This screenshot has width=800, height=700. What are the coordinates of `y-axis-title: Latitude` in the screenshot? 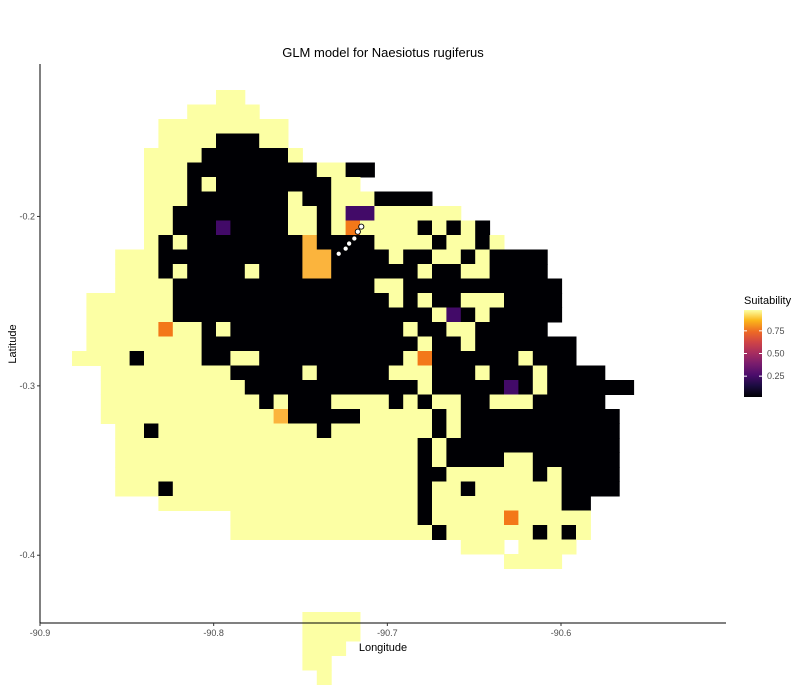 It's located at (13, 343).